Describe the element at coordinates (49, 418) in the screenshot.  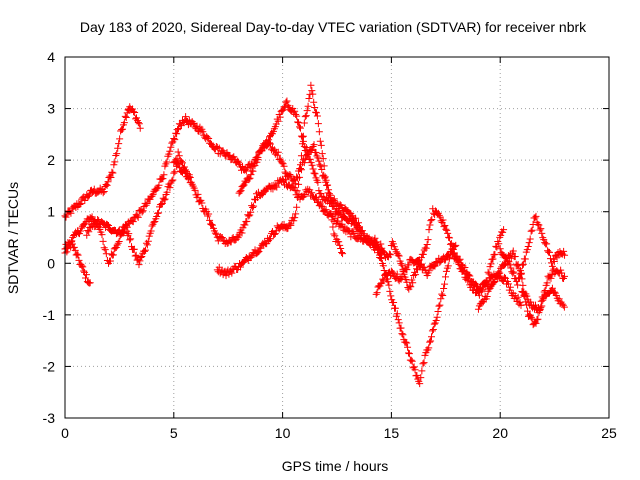
I see `y-tick-label: -3` at that location.